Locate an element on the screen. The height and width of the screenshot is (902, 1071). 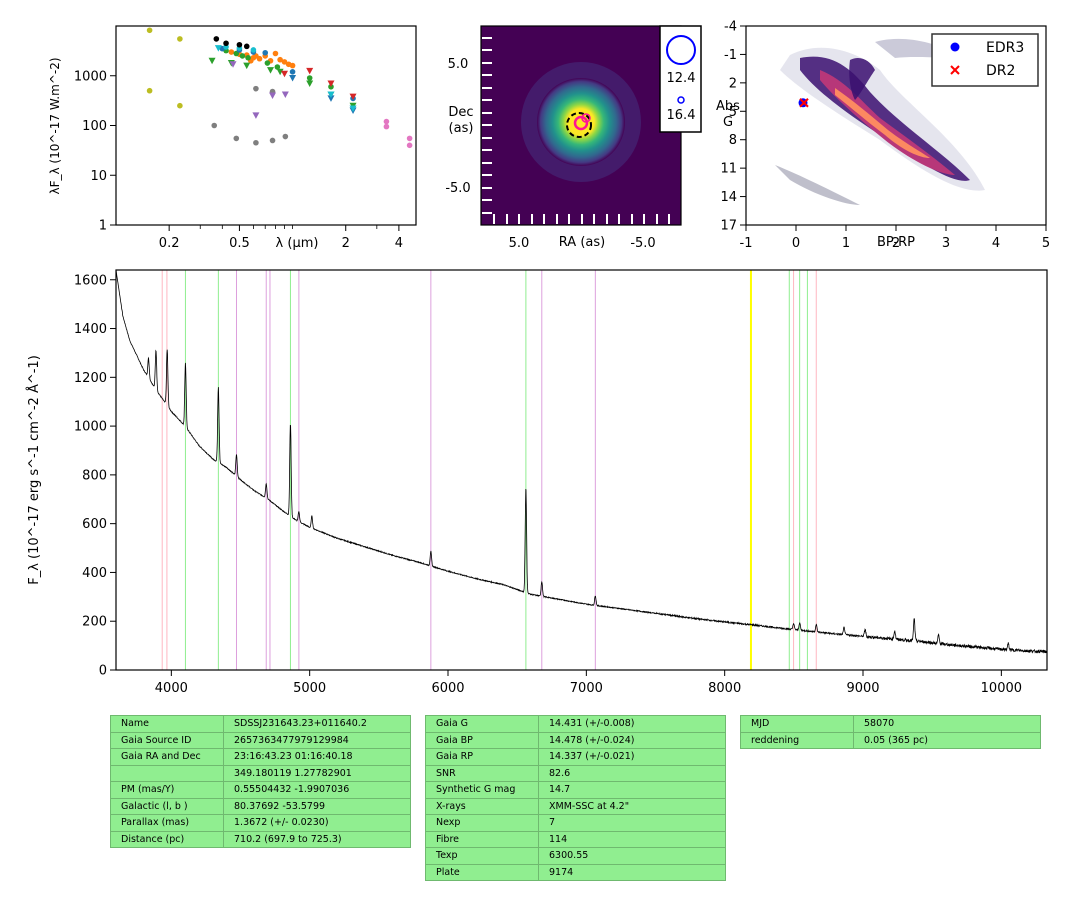
hrd-xlabel: BP-RP is located at coordinates (896, 242).